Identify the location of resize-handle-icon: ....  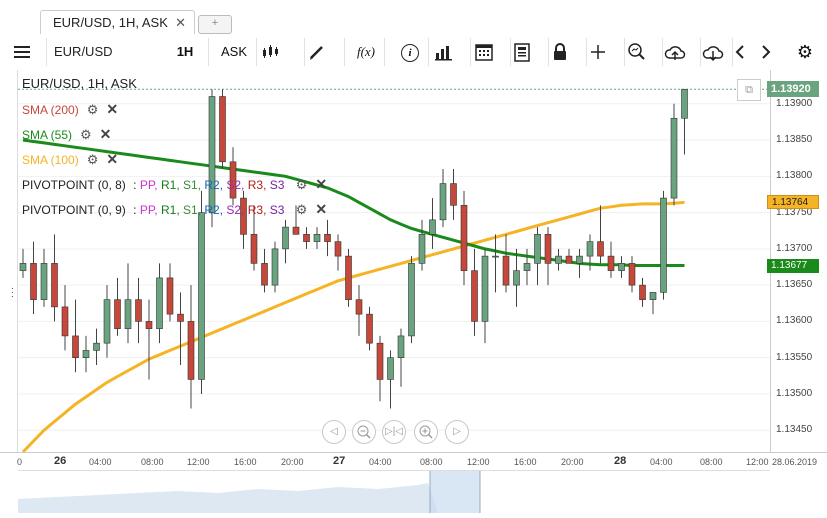
(12, 290).